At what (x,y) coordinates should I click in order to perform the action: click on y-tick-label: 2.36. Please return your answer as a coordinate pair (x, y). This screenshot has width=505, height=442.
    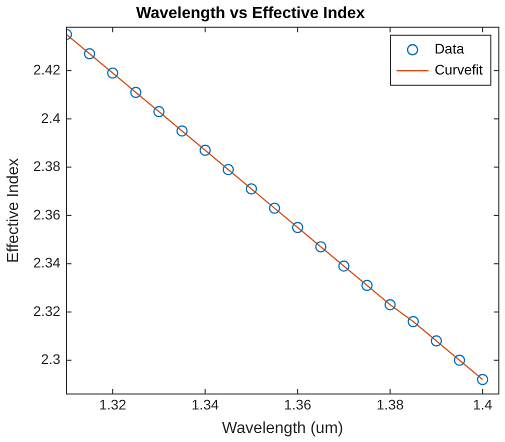
    Looking at the image, I should click on (47, 214).